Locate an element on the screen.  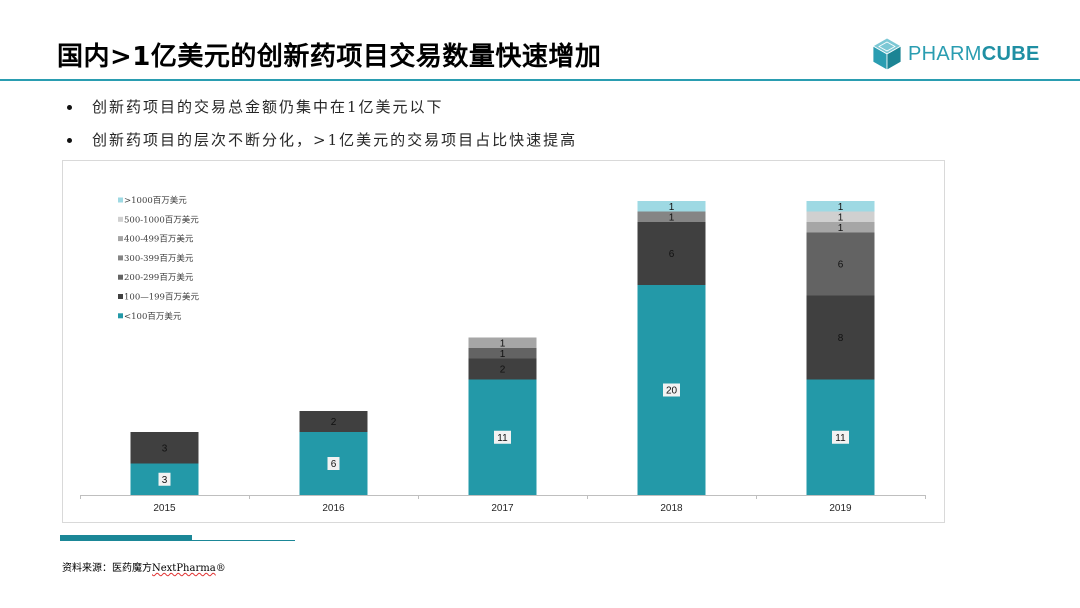
x-tick-label: 2017 is located at coordinates (502, 508).